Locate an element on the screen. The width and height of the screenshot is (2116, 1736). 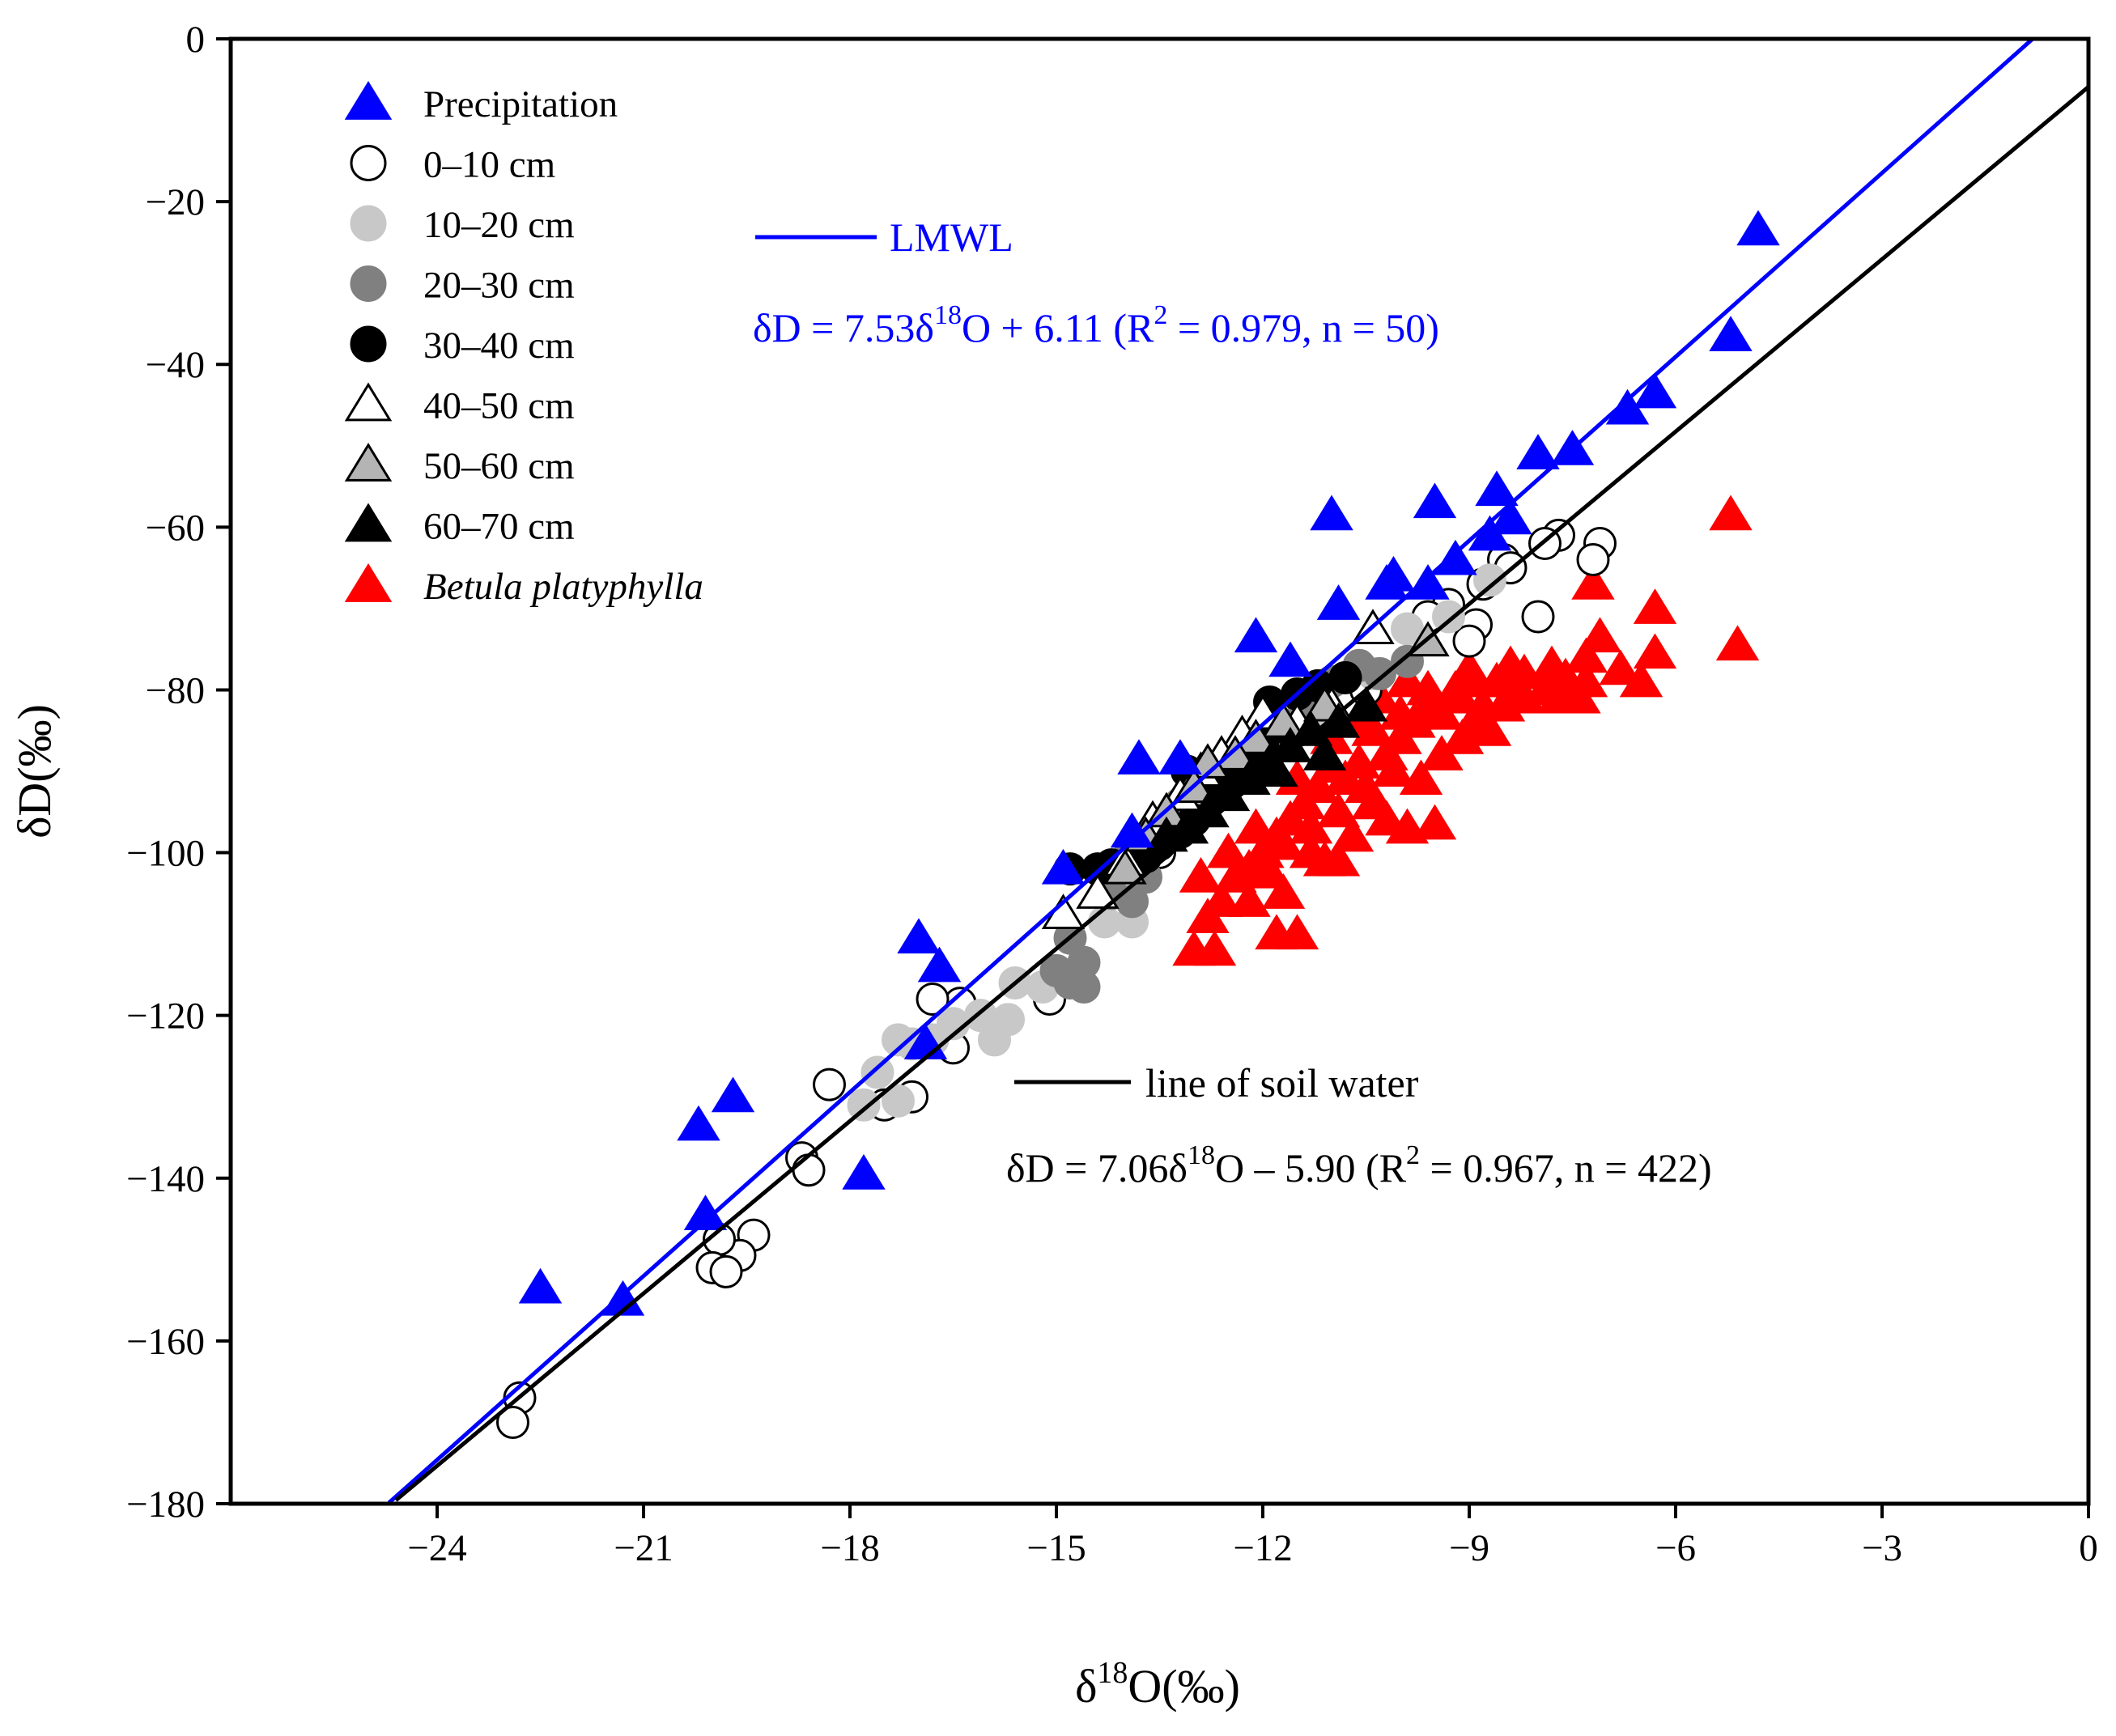
legend-item-60-70-cm: 60–70 cm is located at coordinates (459, 525).